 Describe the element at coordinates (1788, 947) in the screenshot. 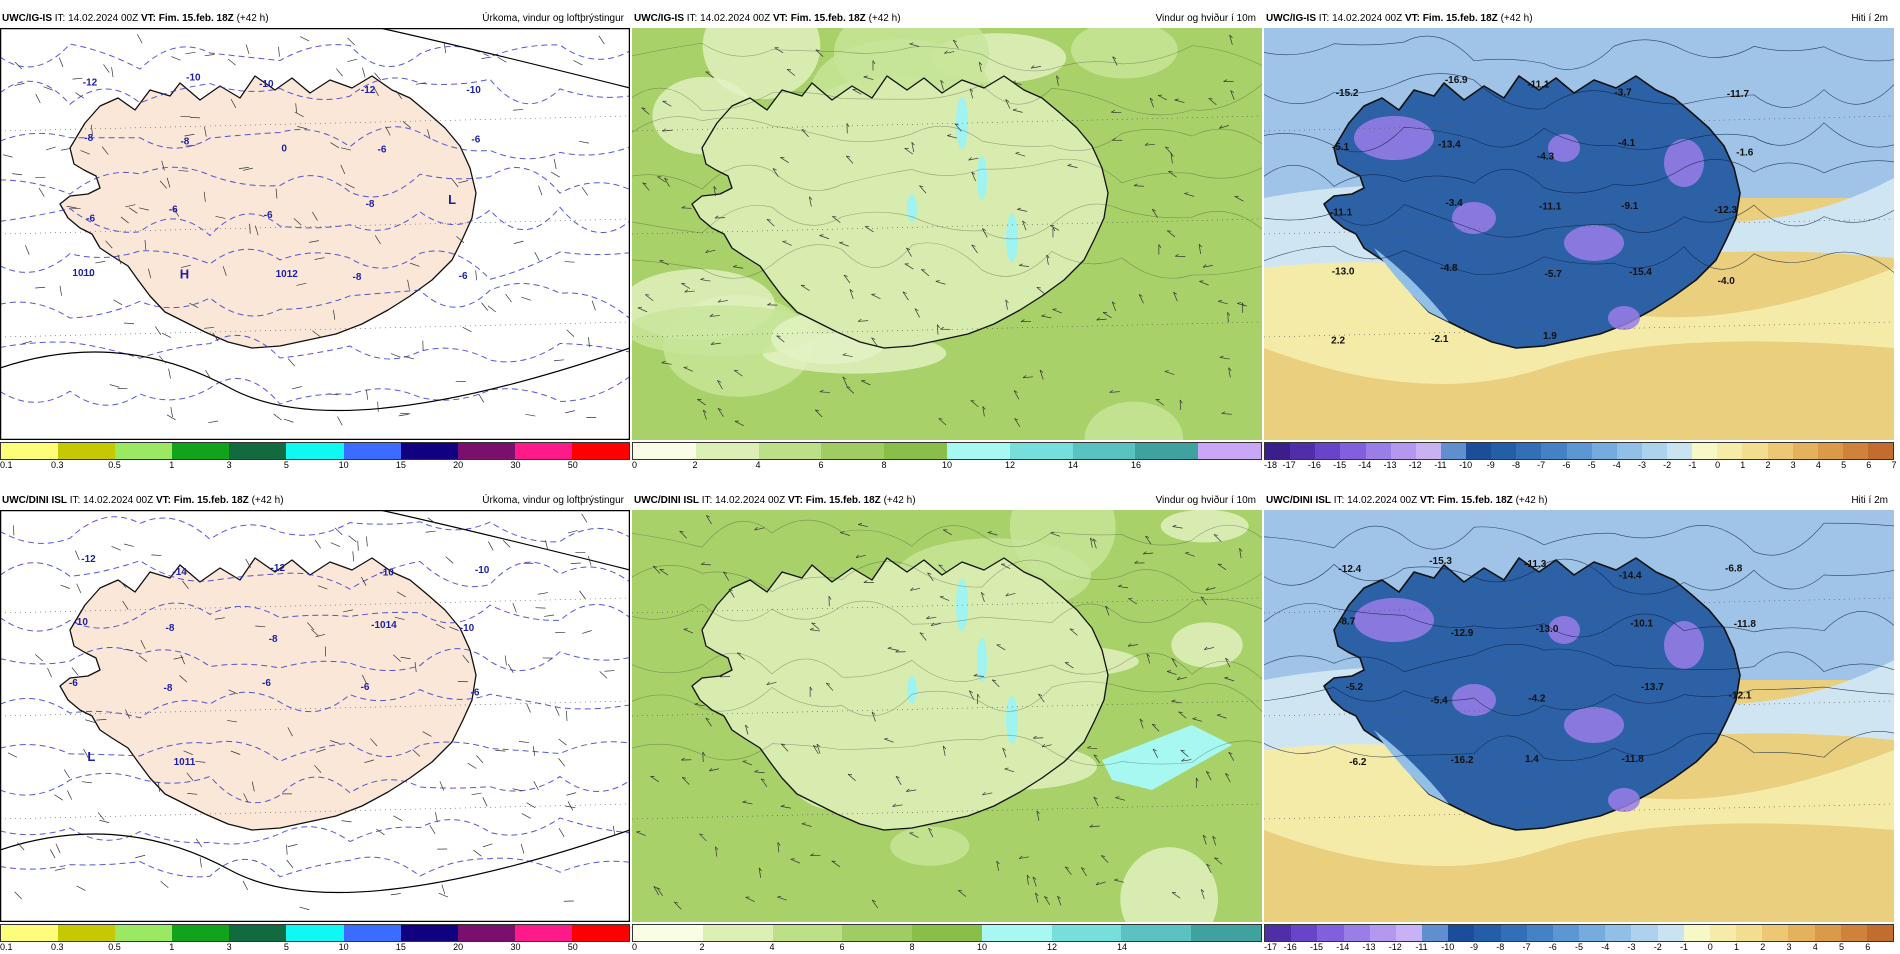

I see `colorbar-tick-label: 3` at that location.